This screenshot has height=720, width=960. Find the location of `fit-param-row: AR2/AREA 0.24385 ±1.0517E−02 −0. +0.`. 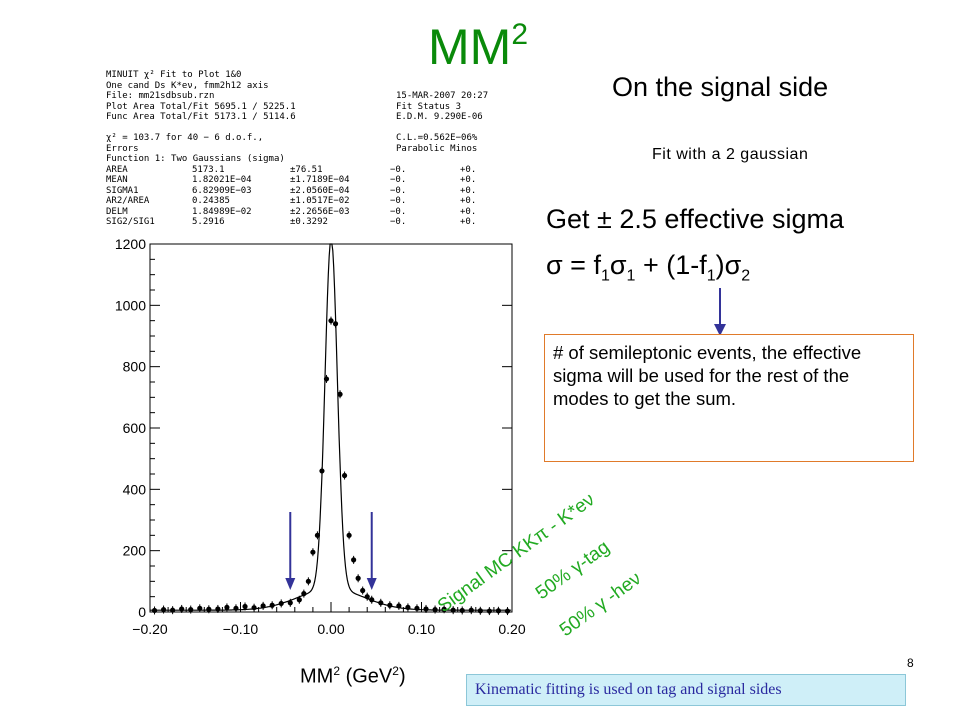

fit-param-row: AR2/AREA 0.24385 ±1.0517E−02 −0. +0. is located at coordinates (316, 201).